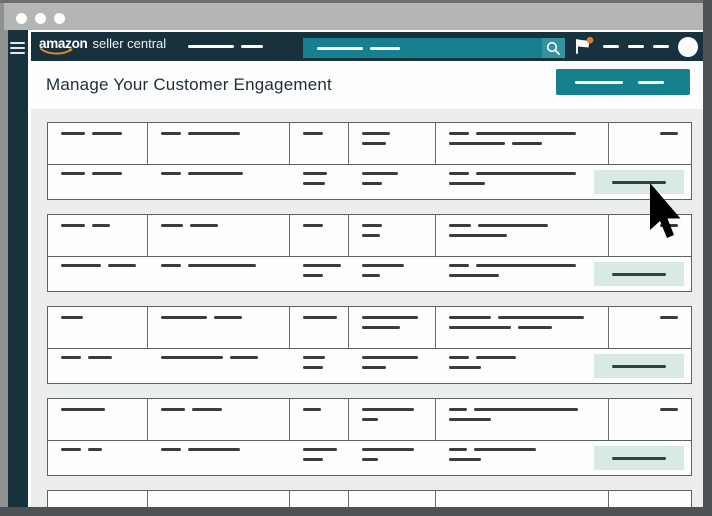 The image size is (712, 516). What do you see at coordinates (19, 48) in the screenshot?
I see `hamburger-icon` at bounding box center [19, 48].